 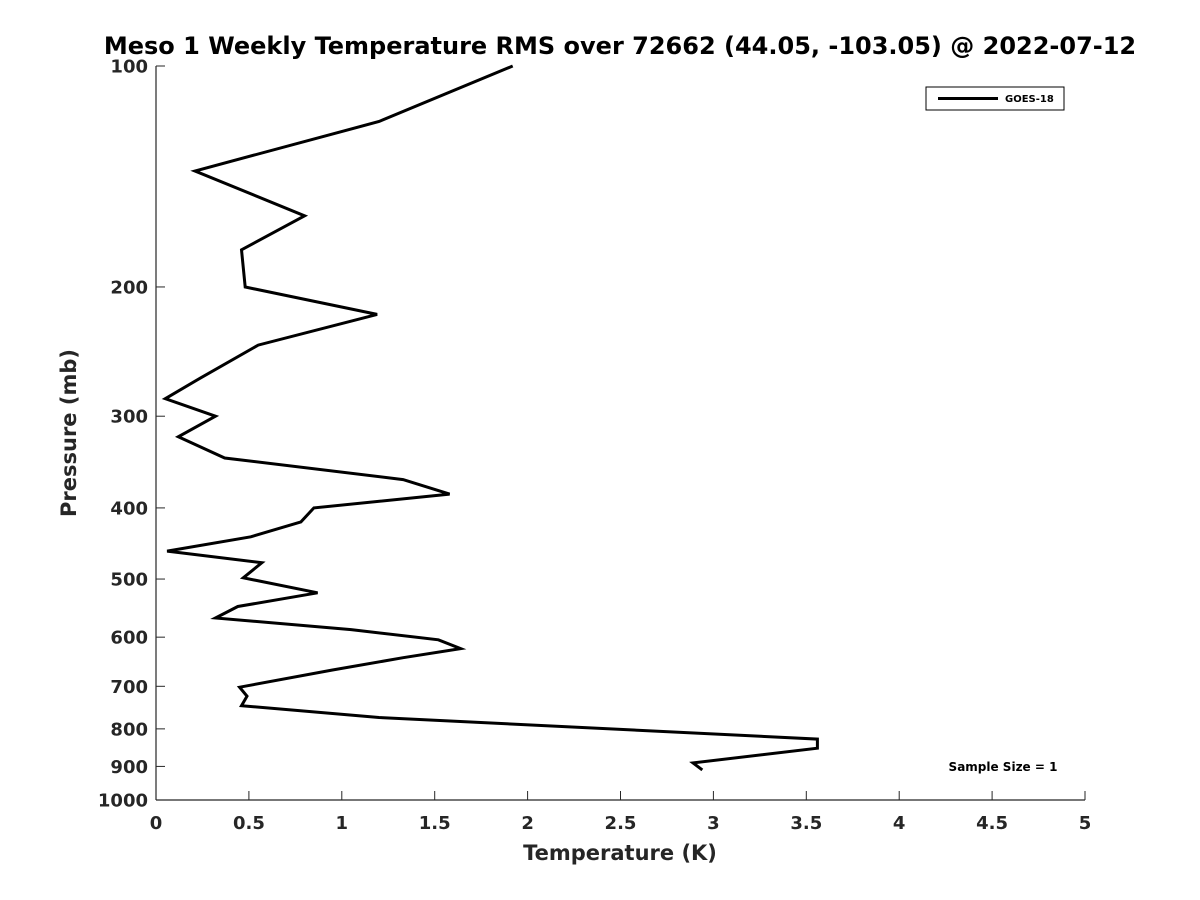 I want to click on y-tick-label: 300, so click(x=129, y=417).